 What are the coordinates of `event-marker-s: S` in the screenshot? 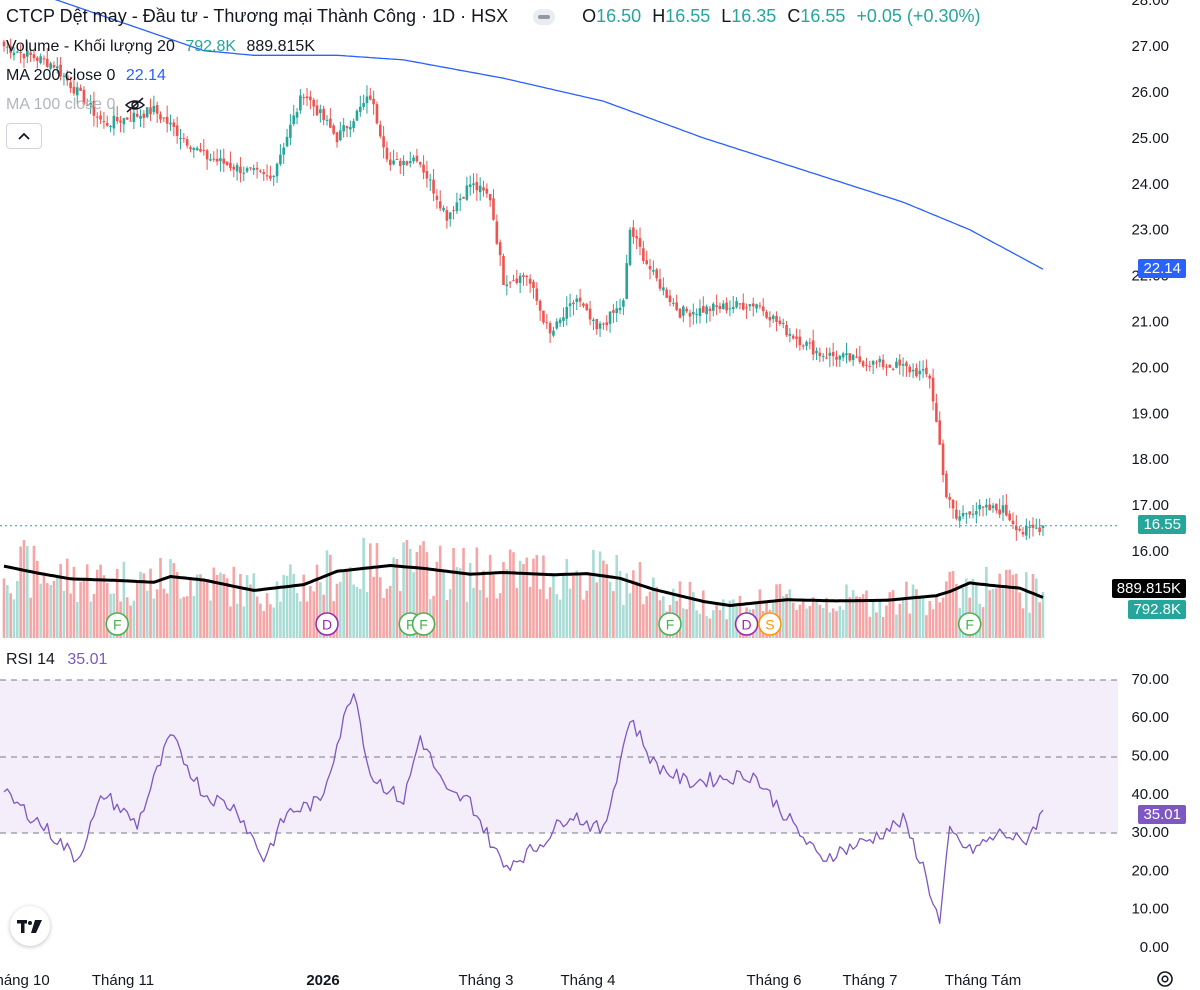 It's located at (770, 624).